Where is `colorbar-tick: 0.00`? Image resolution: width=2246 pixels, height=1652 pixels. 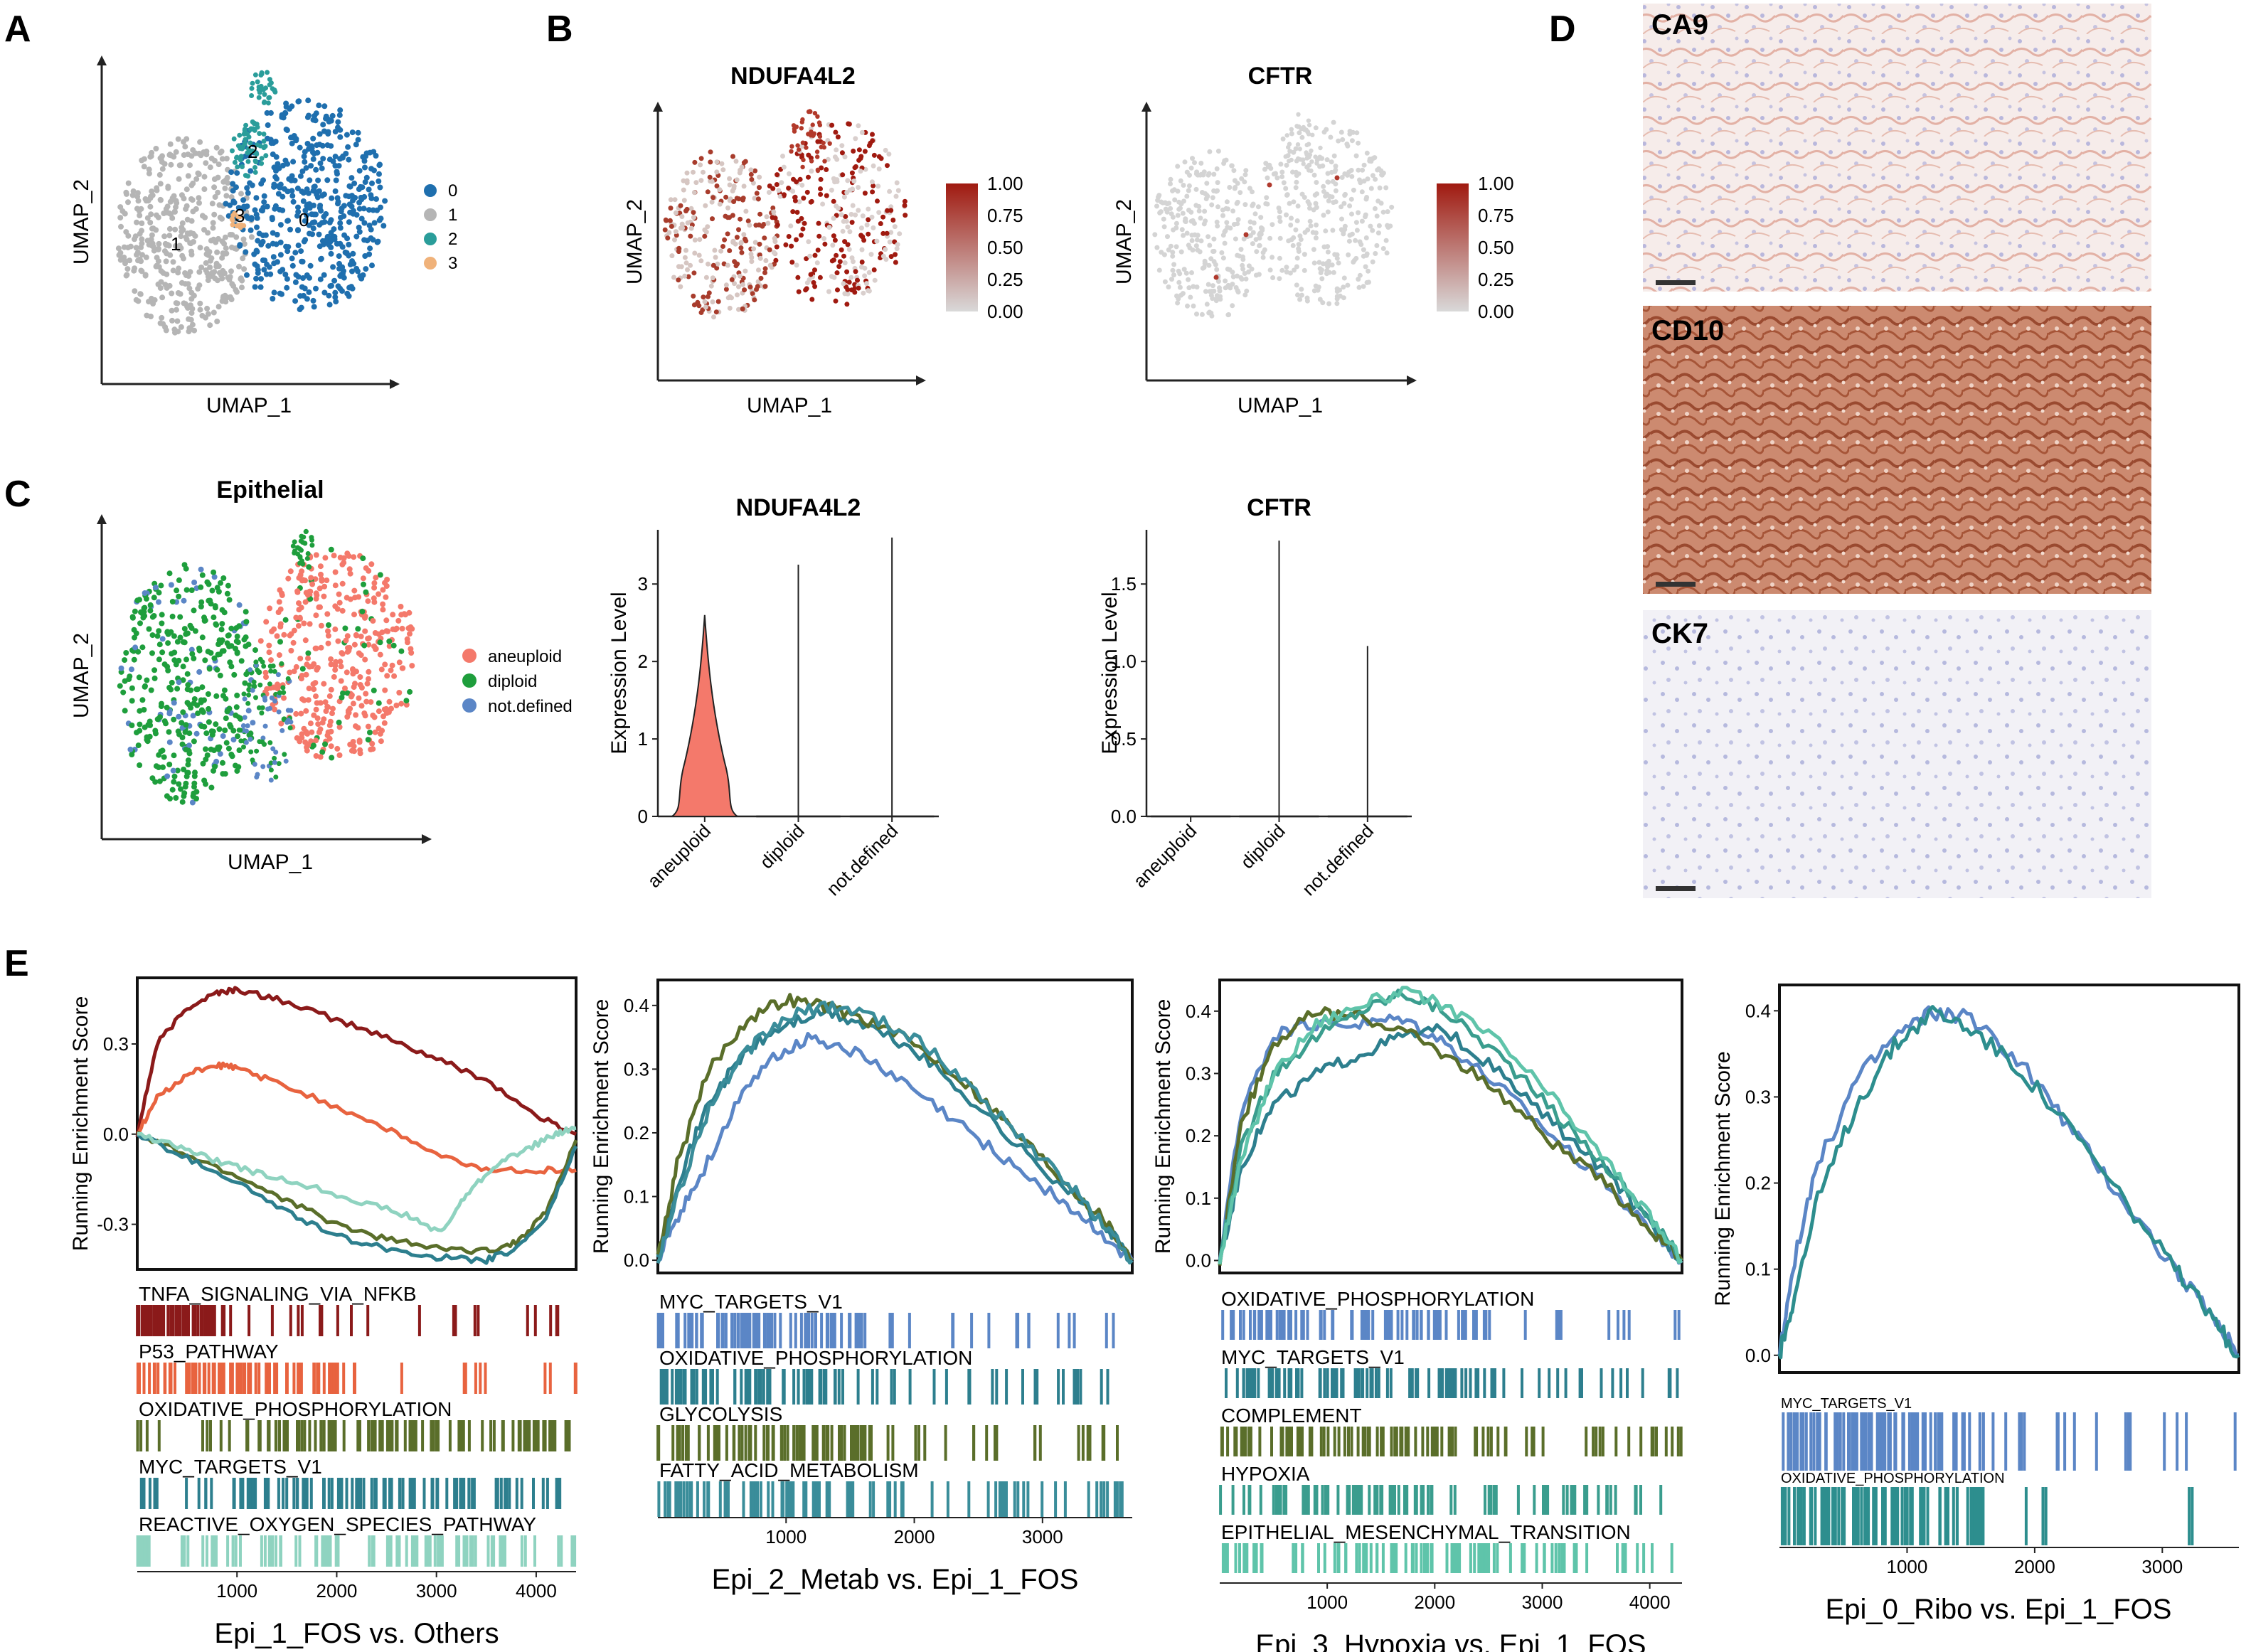
colorbar-tick: 0.00 is located at coordinates (1496, 311).